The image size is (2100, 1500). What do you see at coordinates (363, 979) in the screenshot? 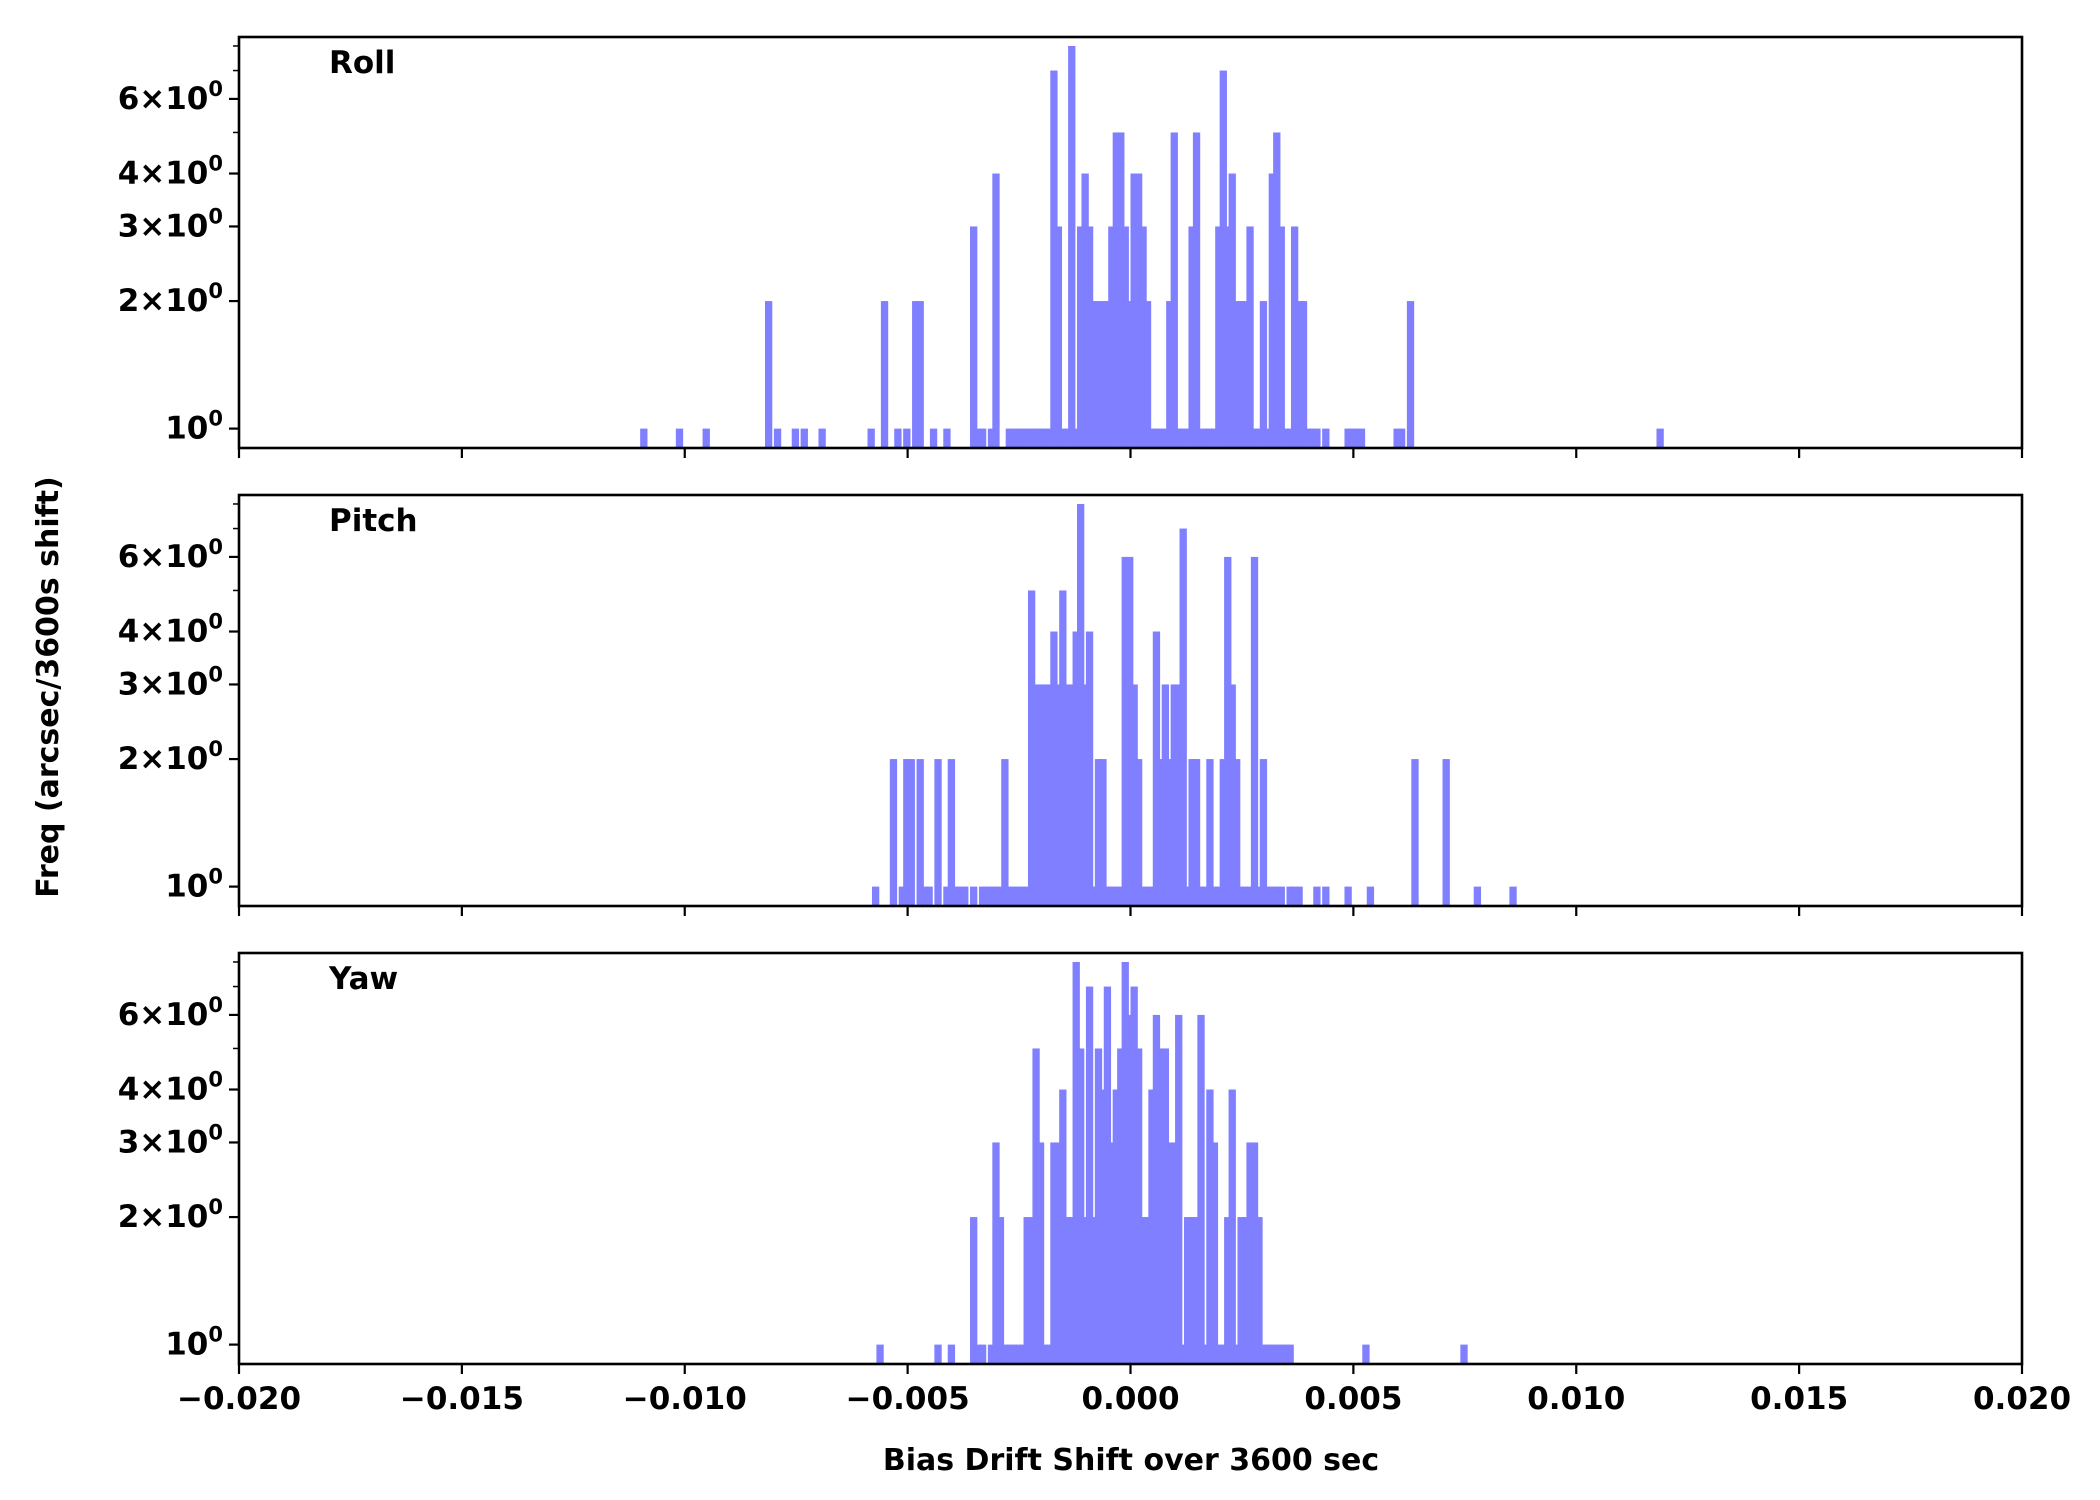
I see `panel-label: Yaw` at bounding box center [363, 979].